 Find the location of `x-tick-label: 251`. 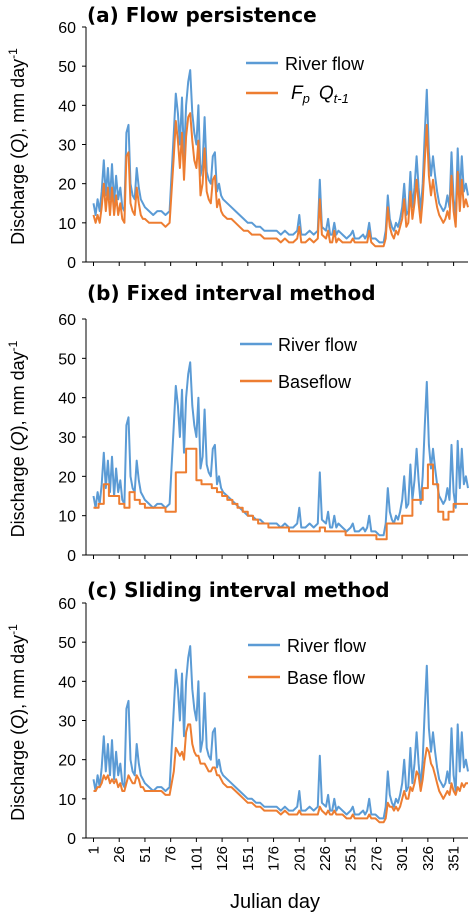

x-tick-label: 251 is located at coordinates (351, 858).